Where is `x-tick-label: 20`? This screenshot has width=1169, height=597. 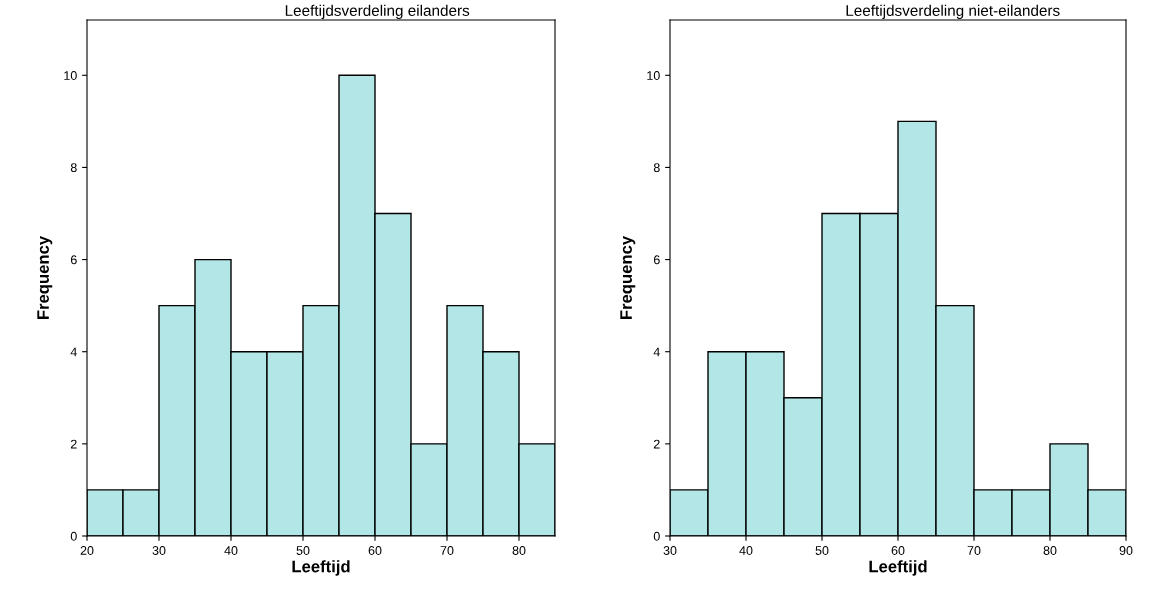 x-tick-label: 20 is located at coordinates (87, 550).